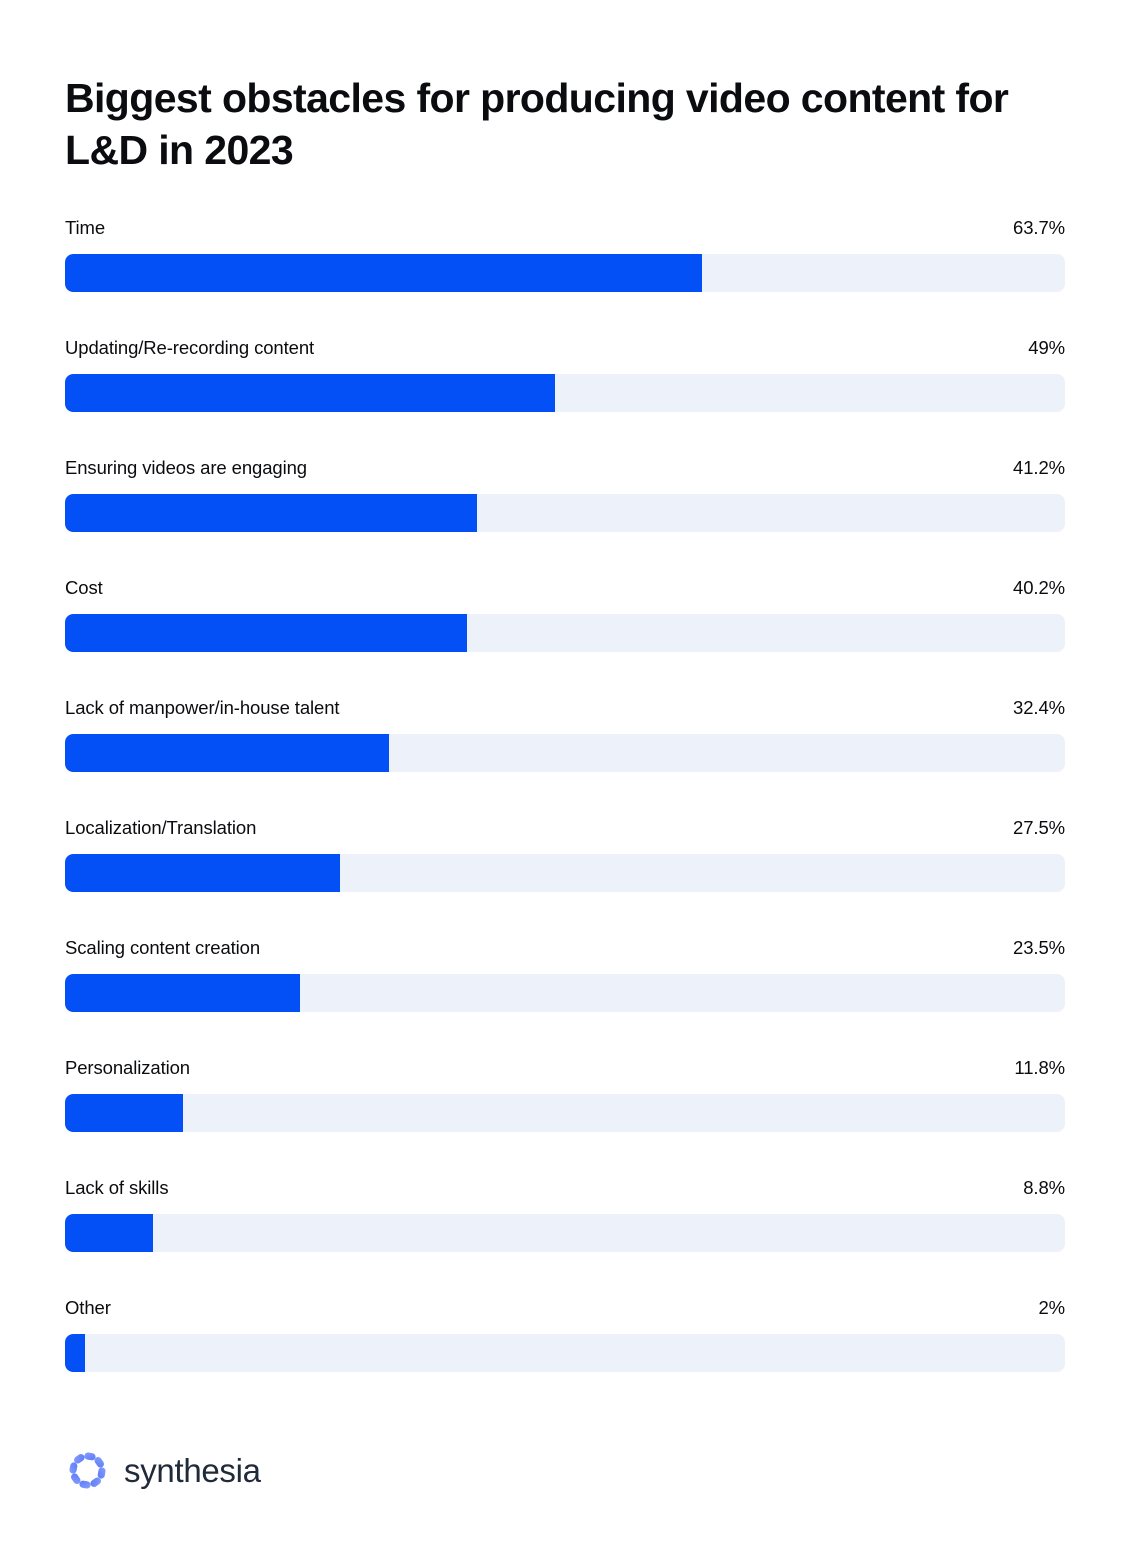 Image resolution: width=1130 pixels, height=1556 pixels. What do you see at coordinates (117, 1187) in the screenshot?
I see `bar-label: Lack of skills` at bounding box center [117, 1187].